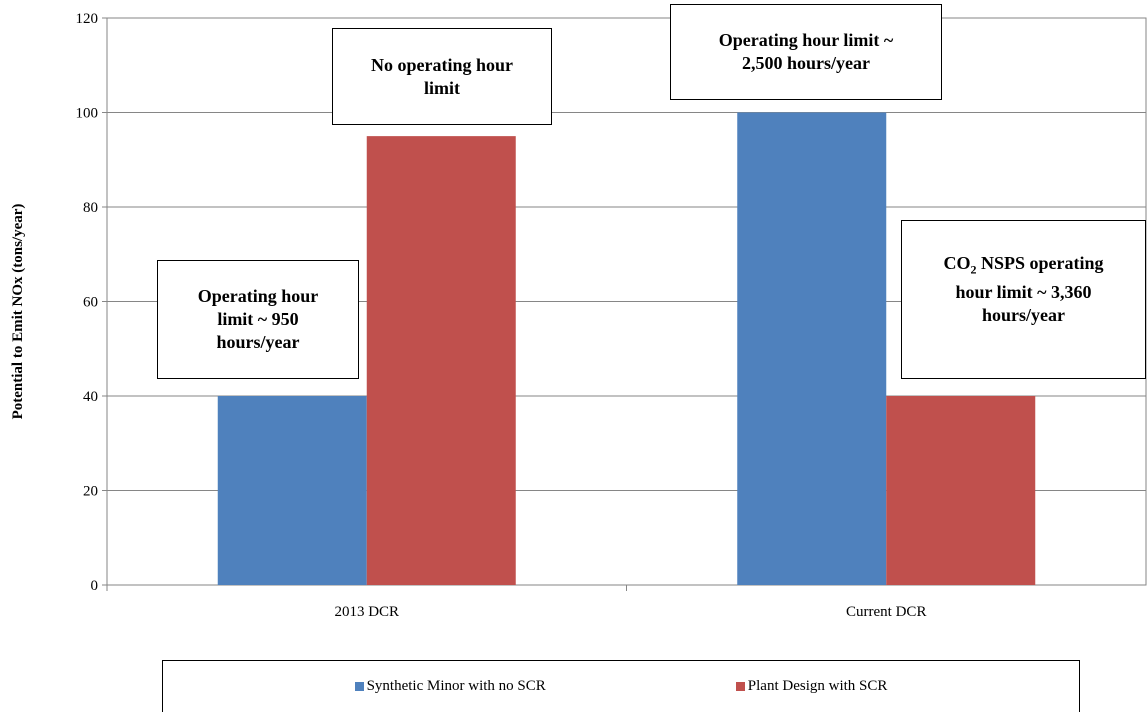  What do you see at coordinates (90, 208) in the screenshot?
I see `y-tick-label: 80` at bounding box center [90, 208].